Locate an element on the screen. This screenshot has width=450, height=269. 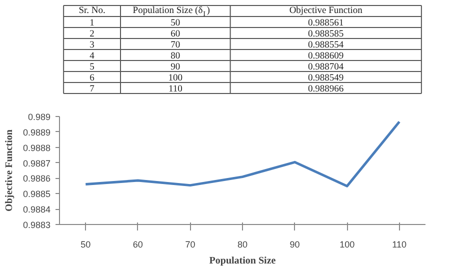
category-label: 110 is located at coordinates (175, 89).